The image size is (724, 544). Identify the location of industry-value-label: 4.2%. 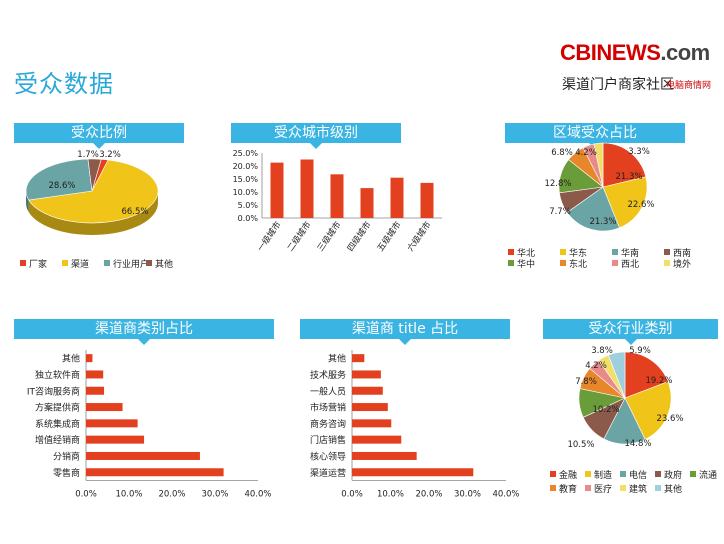
(596, 366).